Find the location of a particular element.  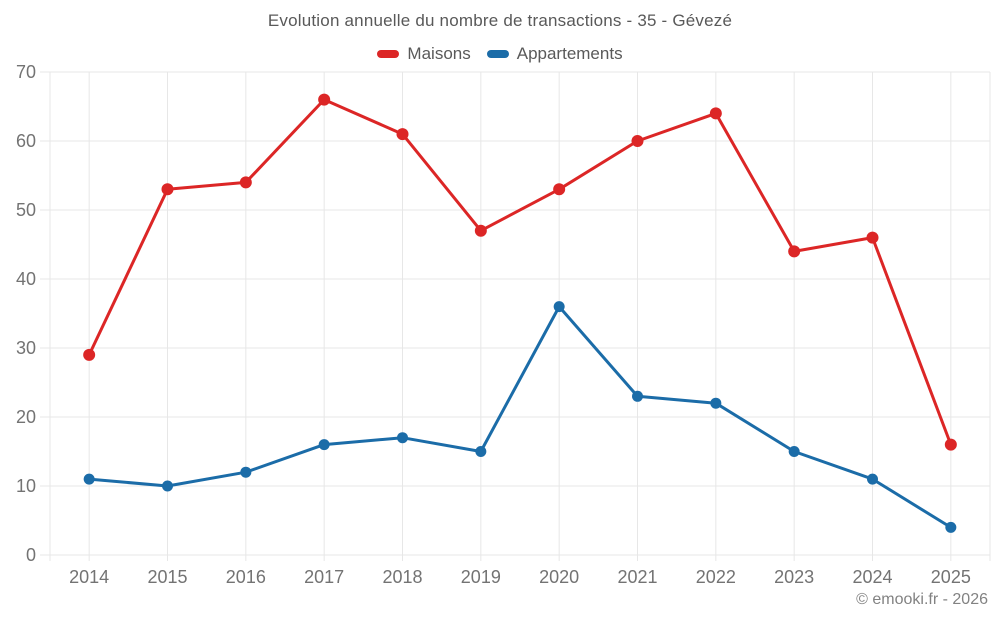

data-point-appartements-2025 is located at coordinates (951, 527).